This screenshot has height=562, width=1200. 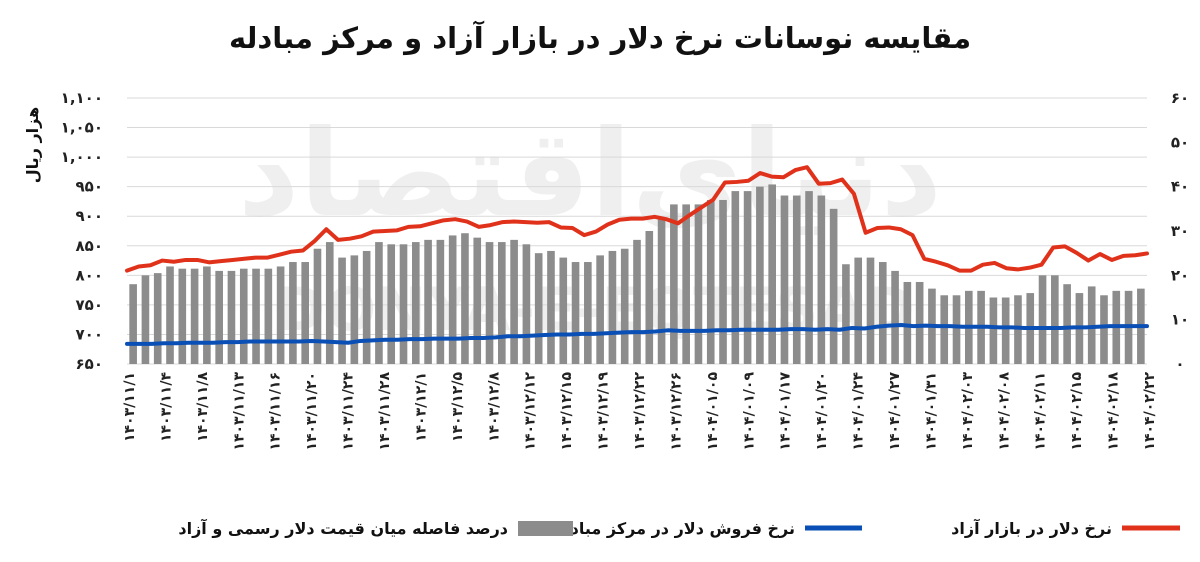 I want to click on right-tick-label: ۱۰, so click(x=1180, y=320).